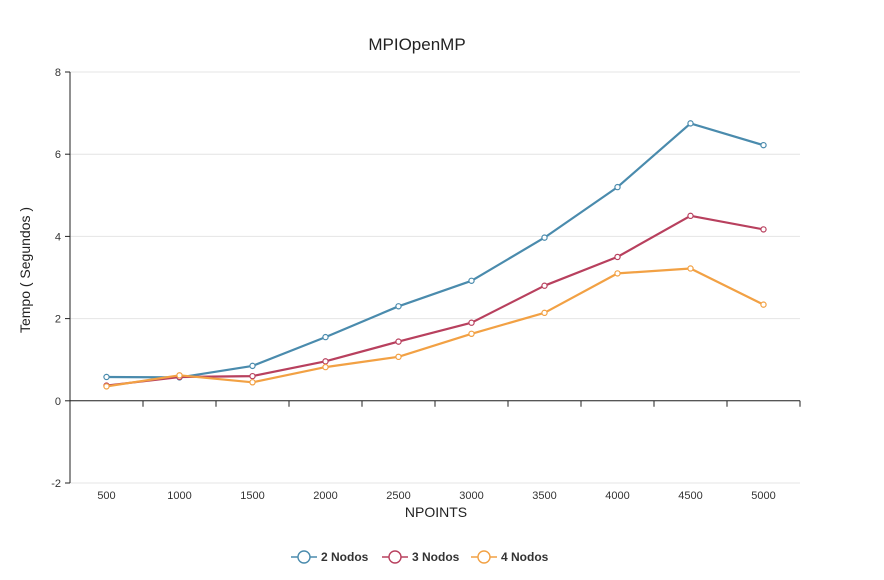 The height and width of the screenshot is (580, 884). What do you see at coordinates (544, 496) in the screenshot?
I see `x-tick-label: 3500` at bounding box center [544, 496].